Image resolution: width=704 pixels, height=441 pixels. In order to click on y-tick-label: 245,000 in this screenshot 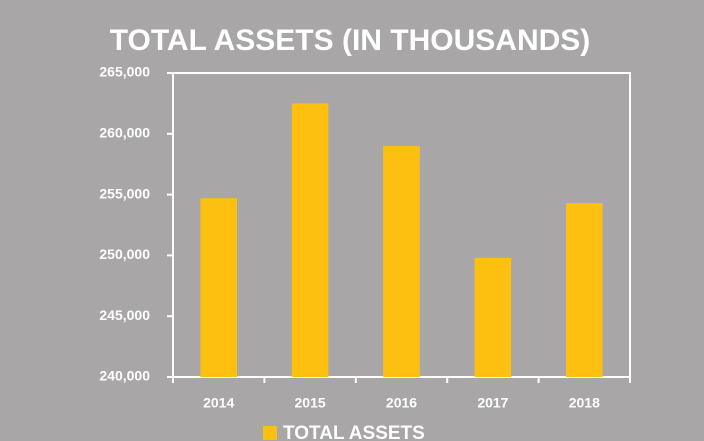, I will do `click(124, 315)`.